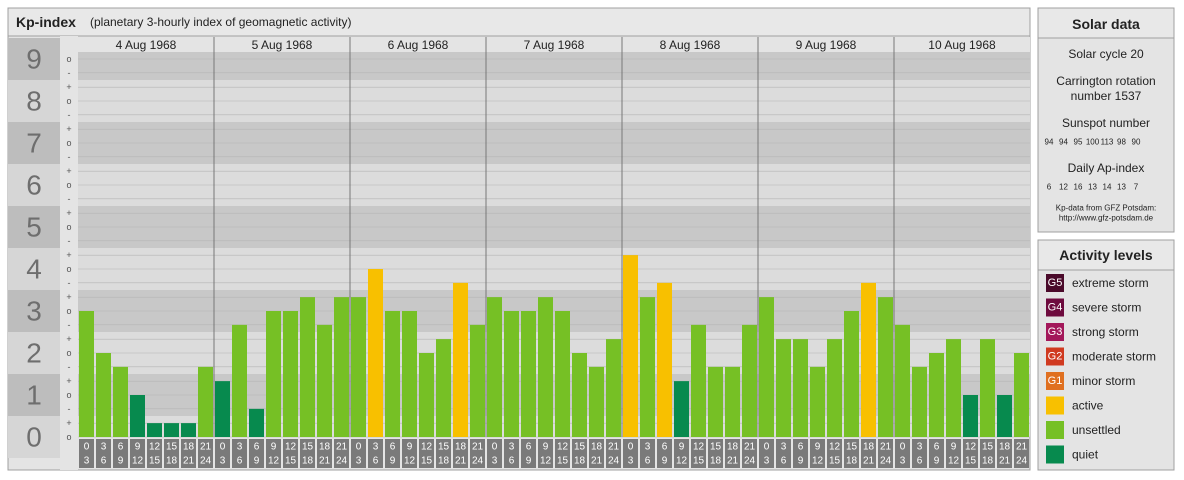 The height and width of the screenshot is (480, 1184). What do you see at coordinates (1114, 357) in the screenshot?
I see `legend-label: moderate storm` at bounding box center [1114, 357].